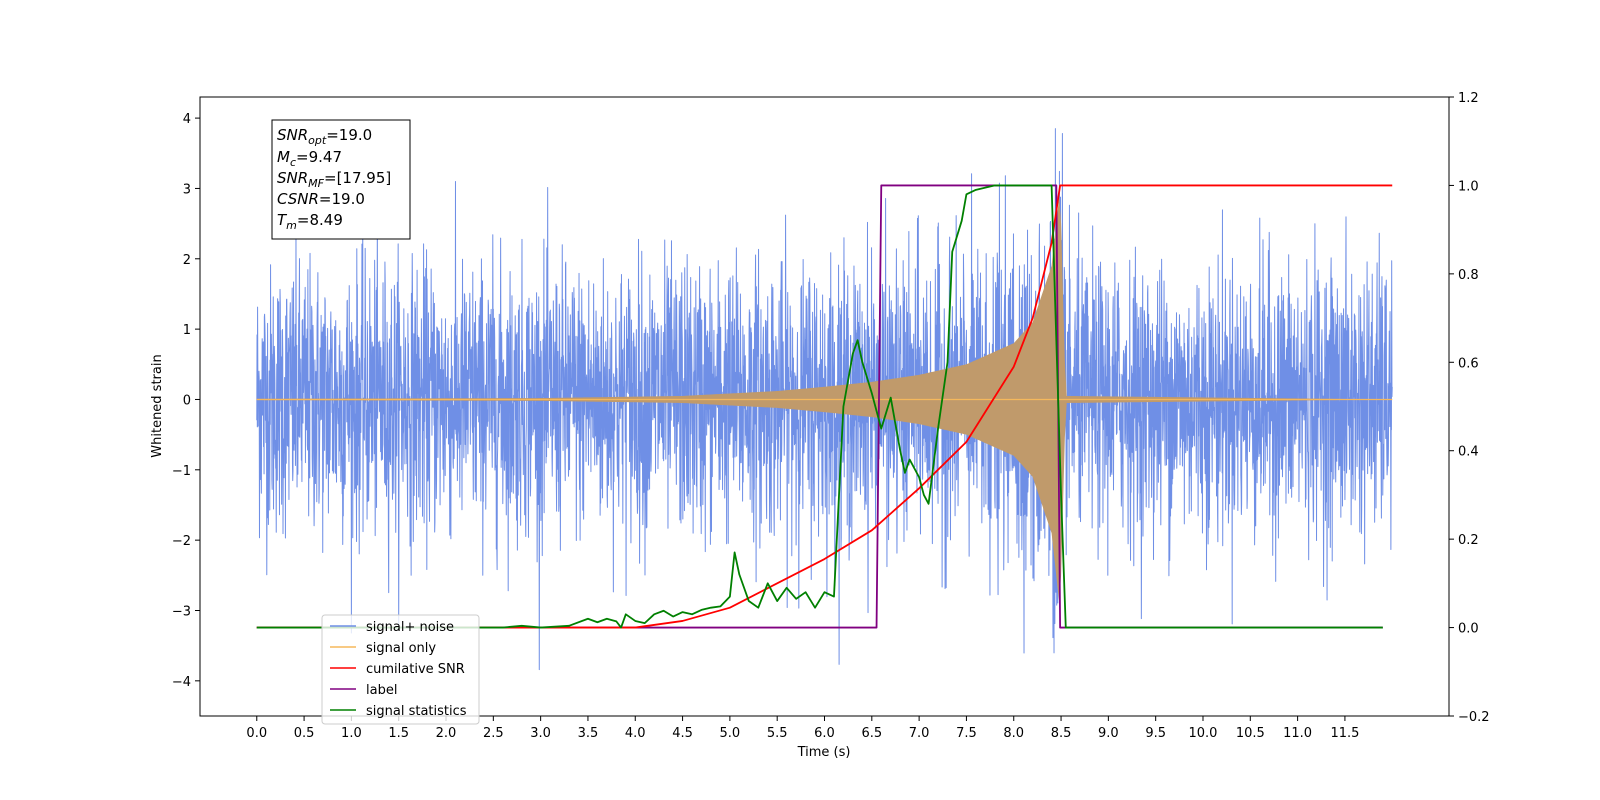 This screenshot has width=1600, height=800. I want to click on x-axis-label: Time (s), so click(824, 752).